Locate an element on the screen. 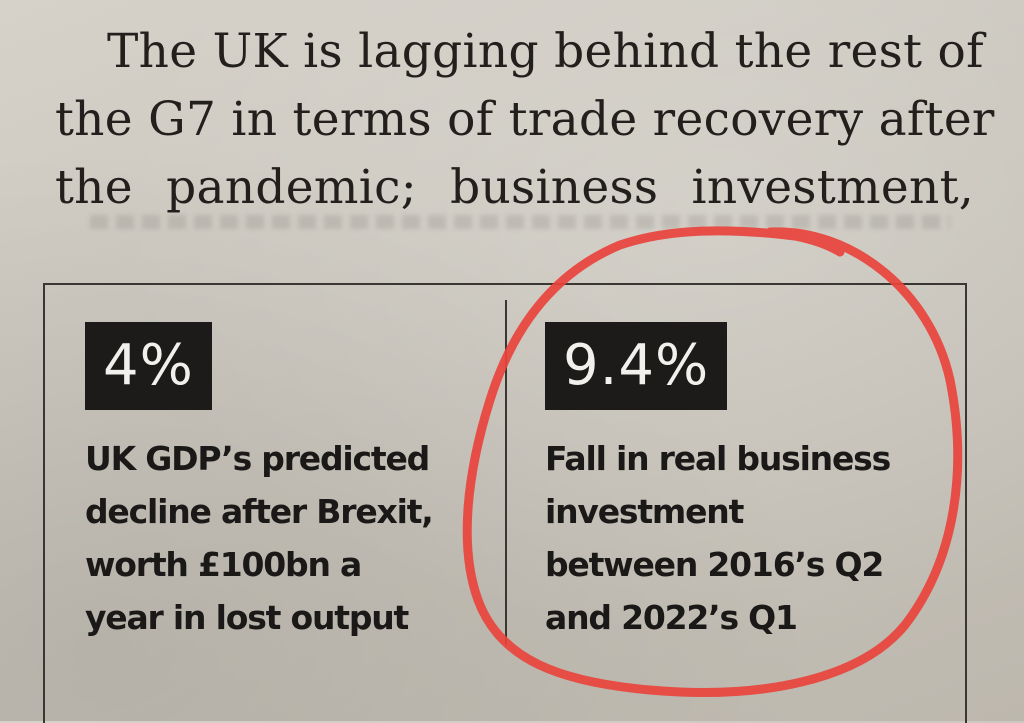 The height and width of the screenshot is (723, 1024). stat-description-line: Fall in real business is located at coordinates (718, 458).